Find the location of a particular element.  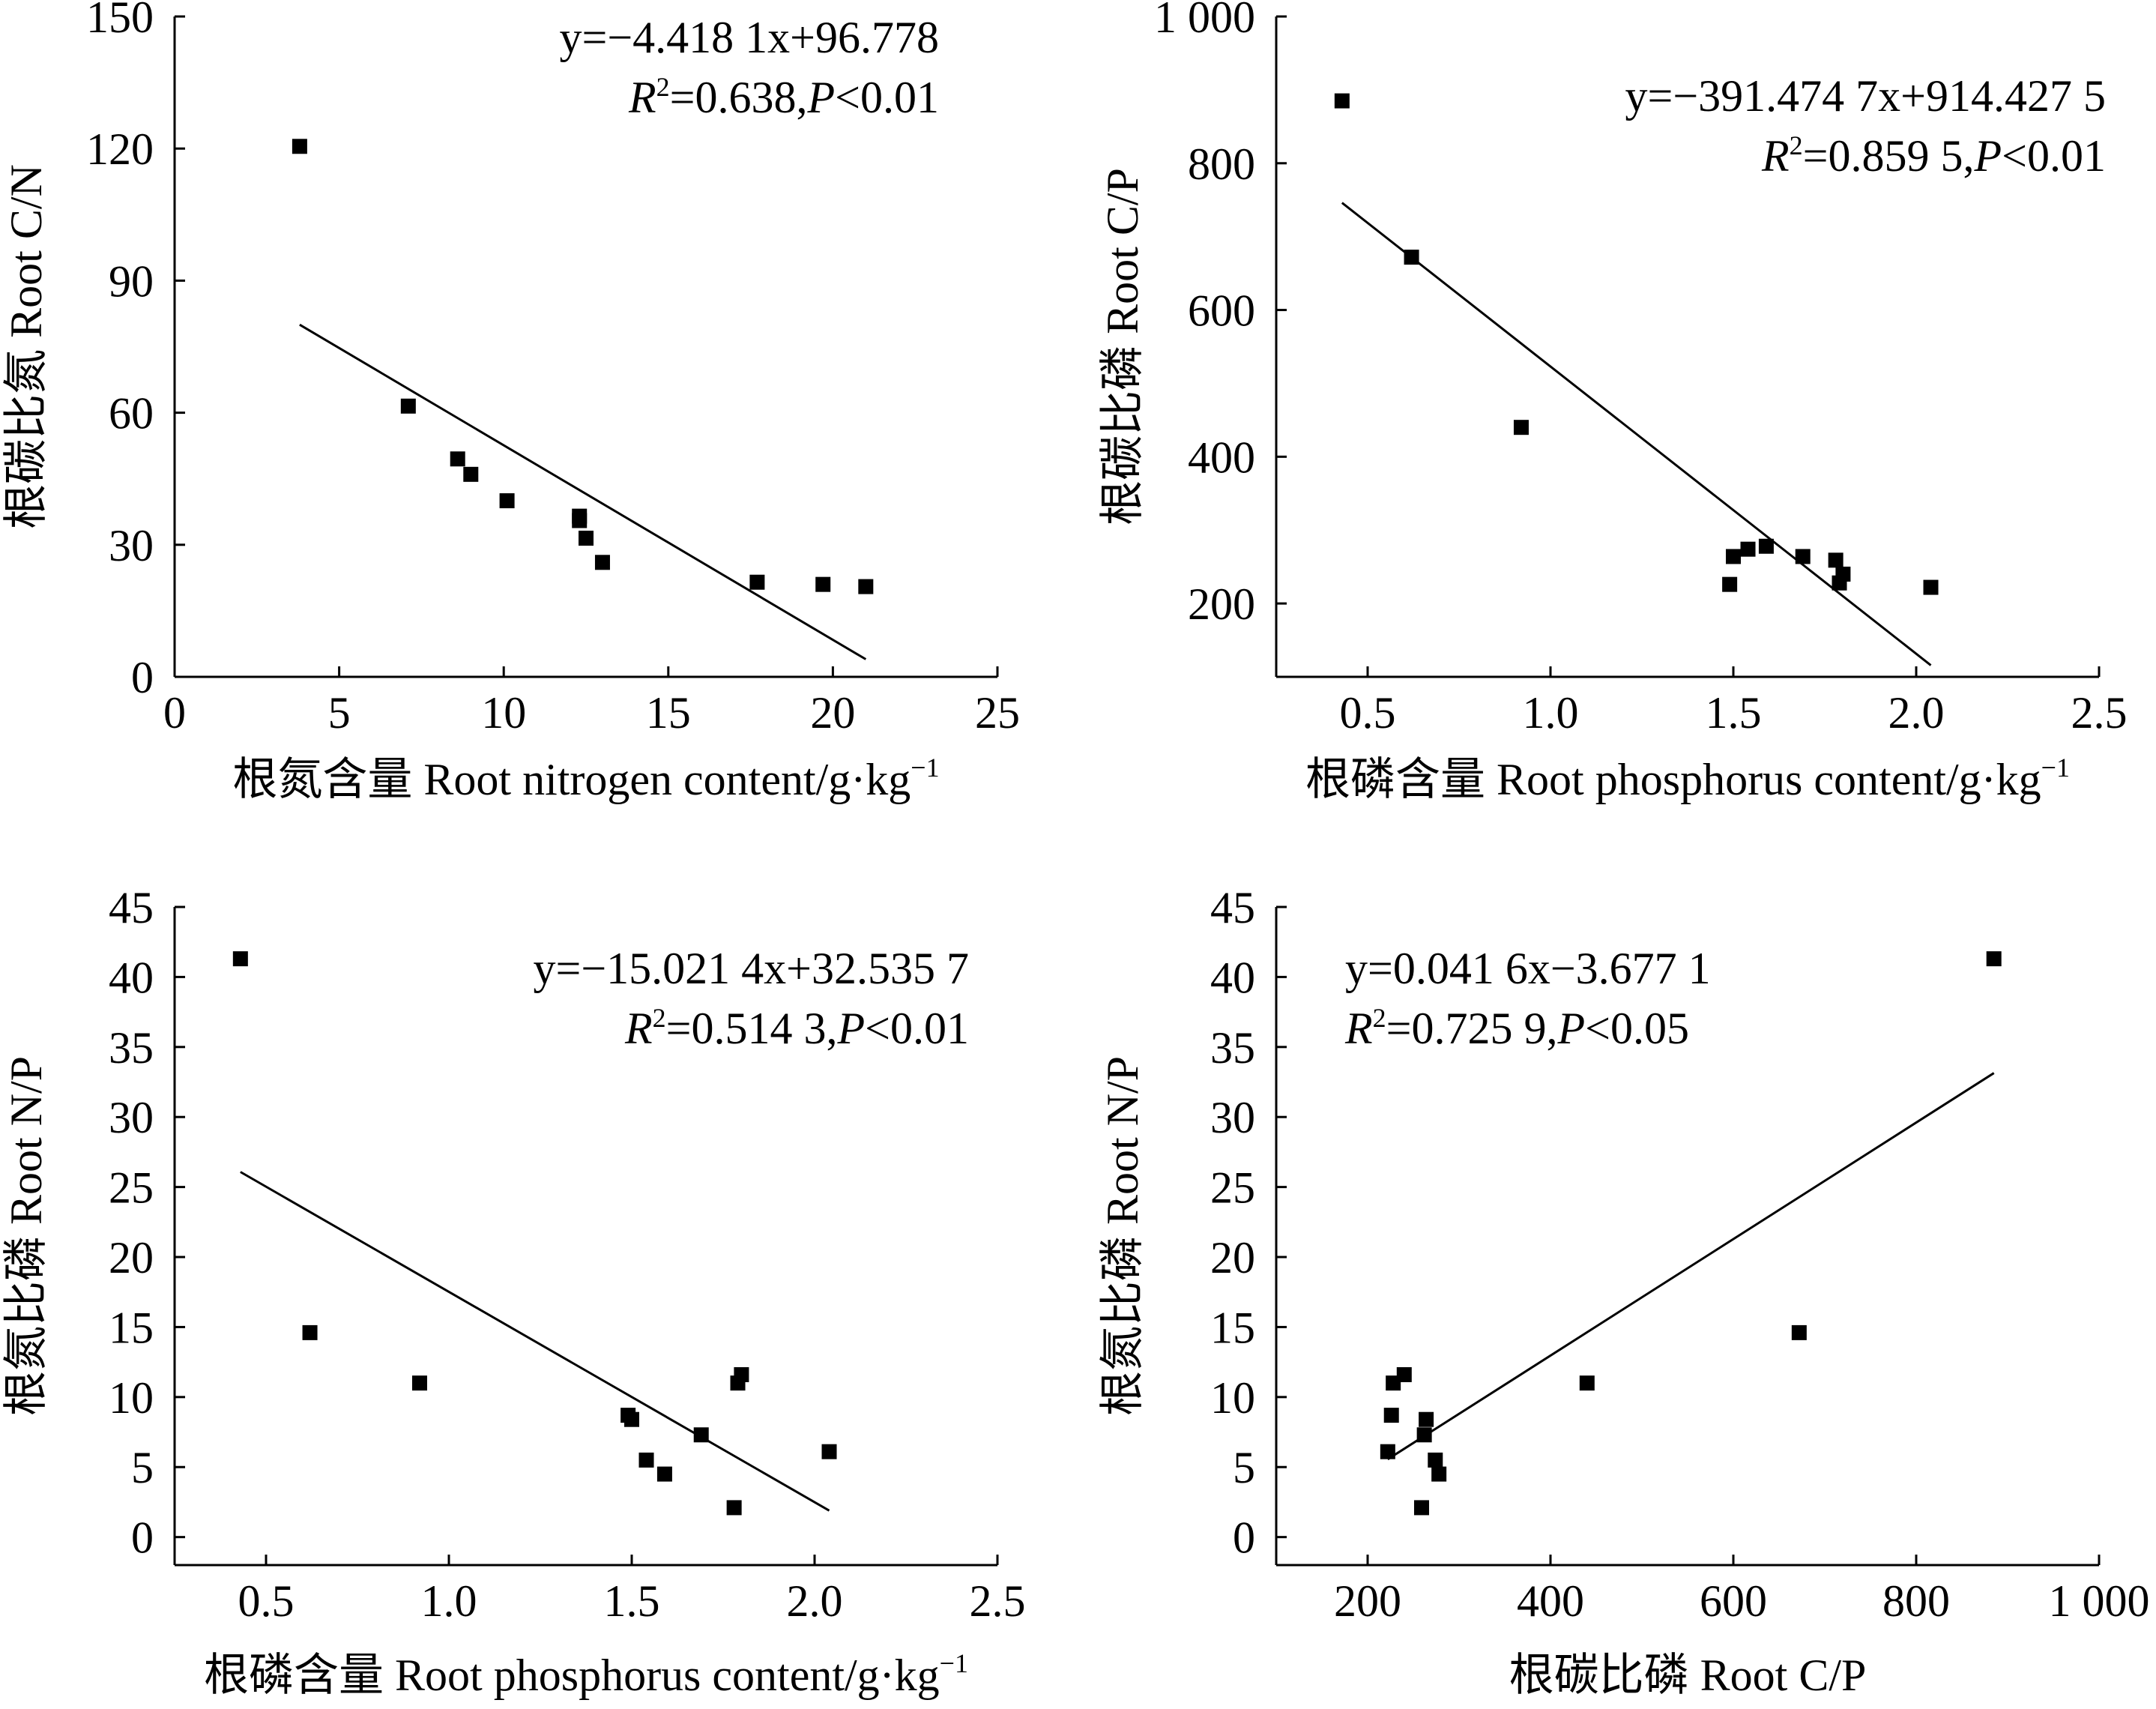

x-tick-label: 1.0 is located at coordinates (1551, 713).